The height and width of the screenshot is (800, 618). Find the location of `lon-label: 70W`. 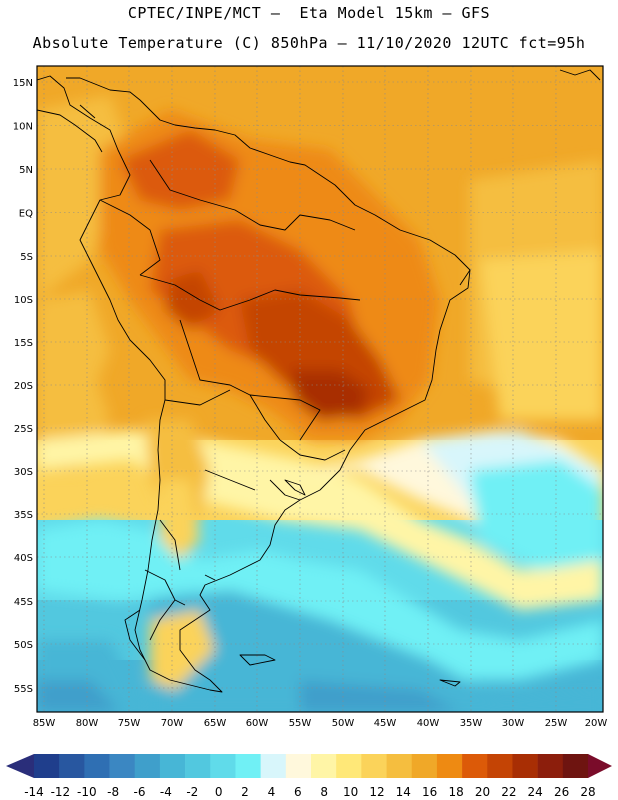

lon-label: 70W is located at coordinates (172, 723).